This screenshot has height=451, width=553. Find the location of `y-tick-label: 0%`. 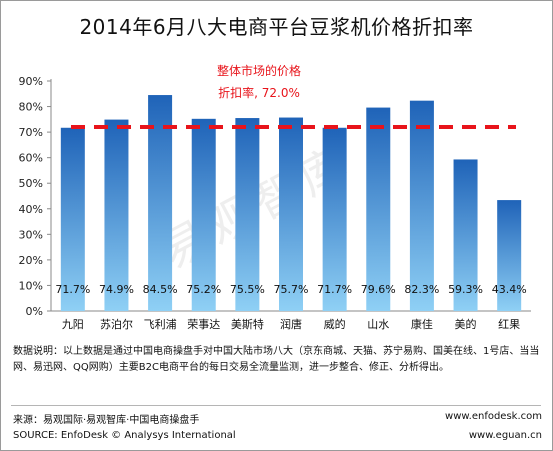

y-tick-label: 0% is located at coordinates (34, 311).